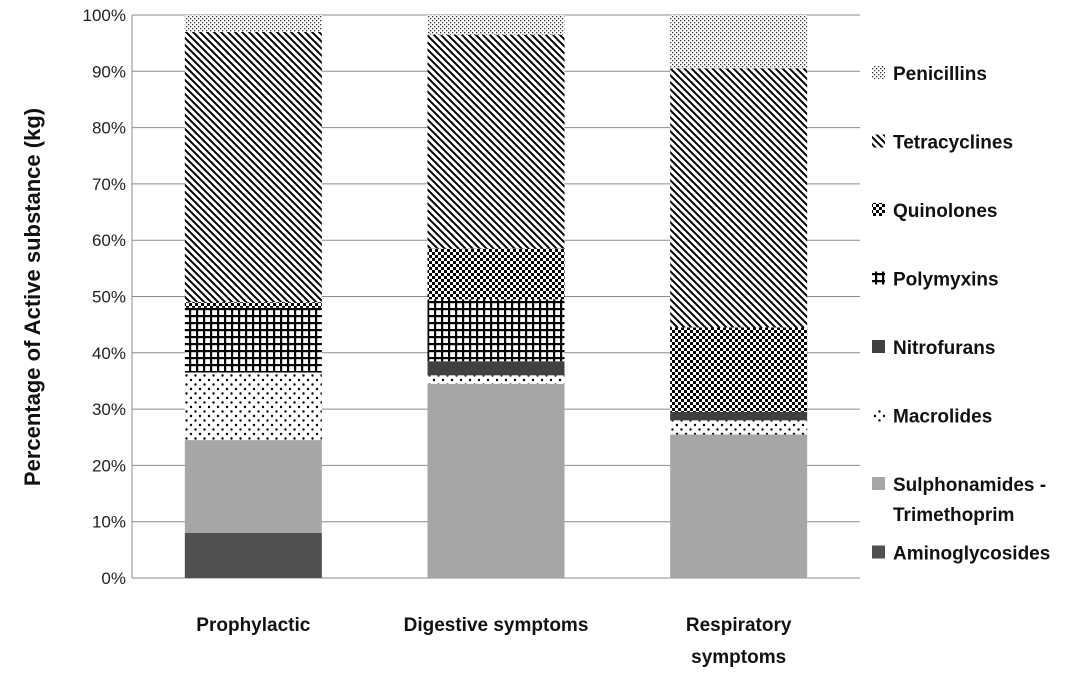  Describe the element at coordinates (109, 353) in the screenshot. I see `y-tick-label: 40%` at that location.